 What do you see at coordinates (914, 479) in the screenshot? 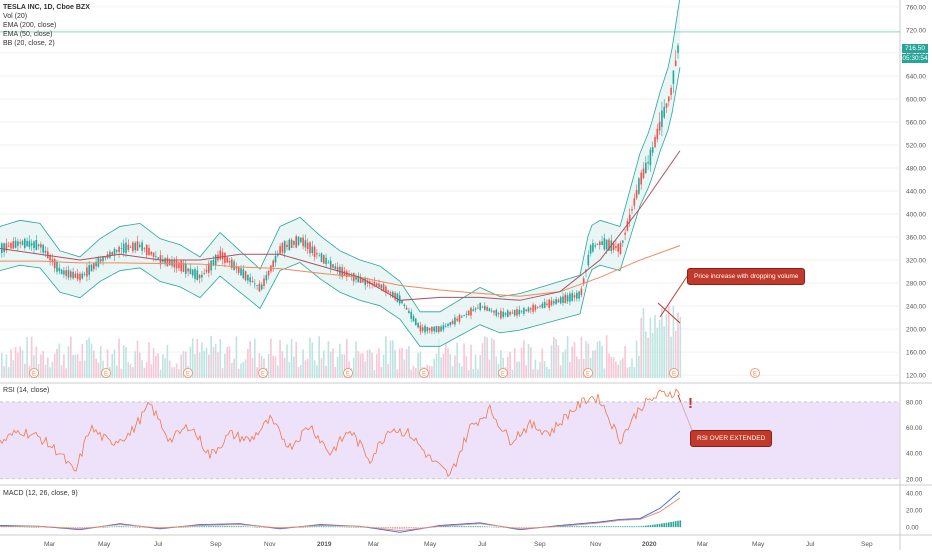
I see `rsi-tick-label: 20.00` at bounding box center [914, 479].